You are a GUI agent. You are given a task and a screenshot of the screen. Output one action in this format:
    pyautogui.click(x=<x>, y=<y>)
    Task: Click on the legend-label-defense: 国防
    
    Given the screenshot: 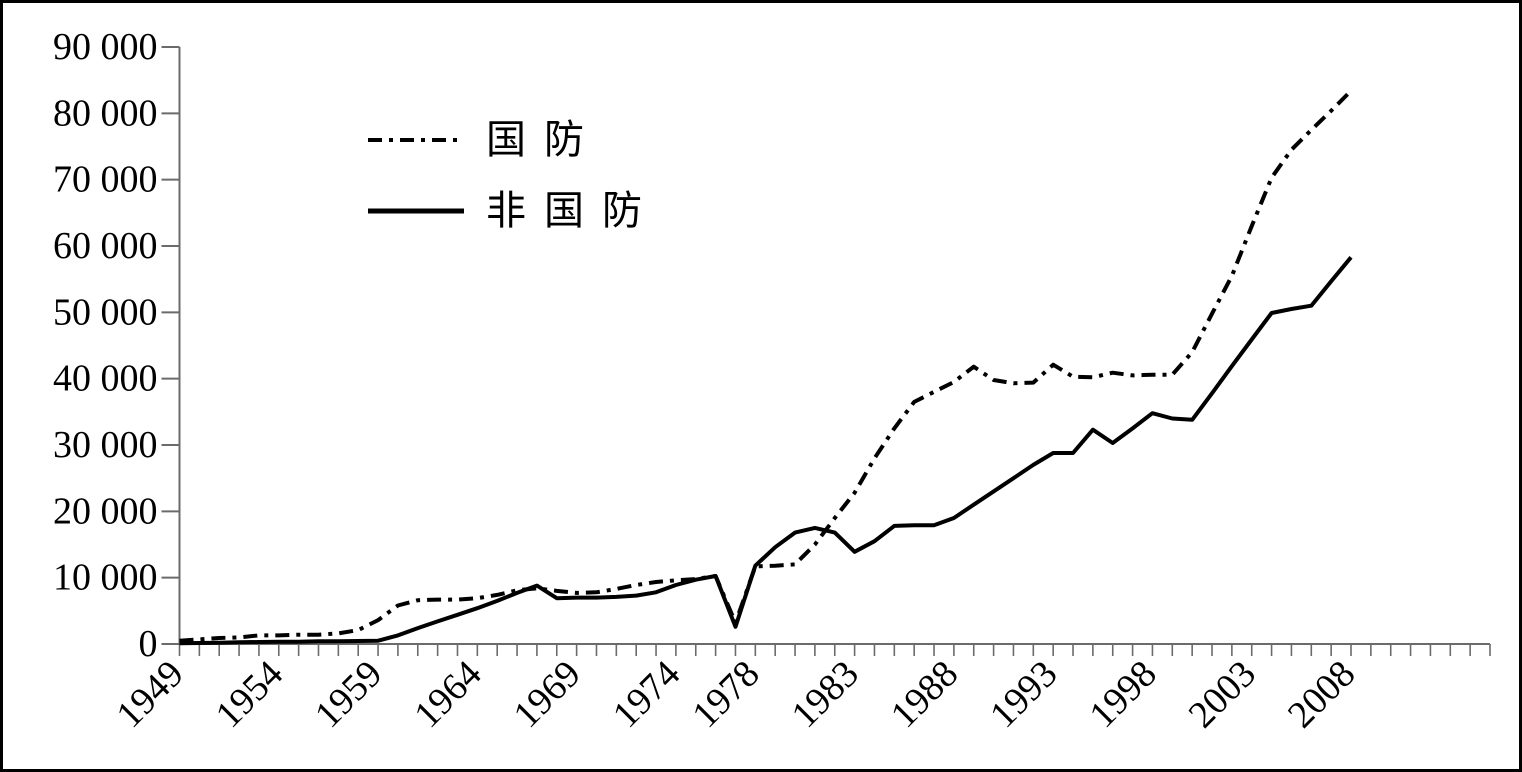 What is the action you would take?
    pyautogui.click(x=544, y=139)
    